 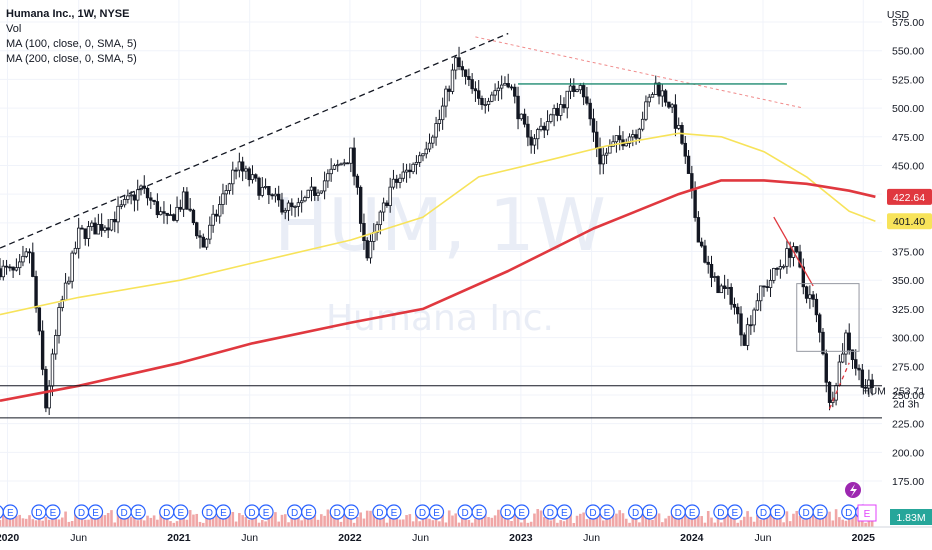 I want to click on time-axis: 2020 Jun 2021 Jun 2022 Jun 2023 Jun 2024 Jun 2025, so click(x=466, y=535).